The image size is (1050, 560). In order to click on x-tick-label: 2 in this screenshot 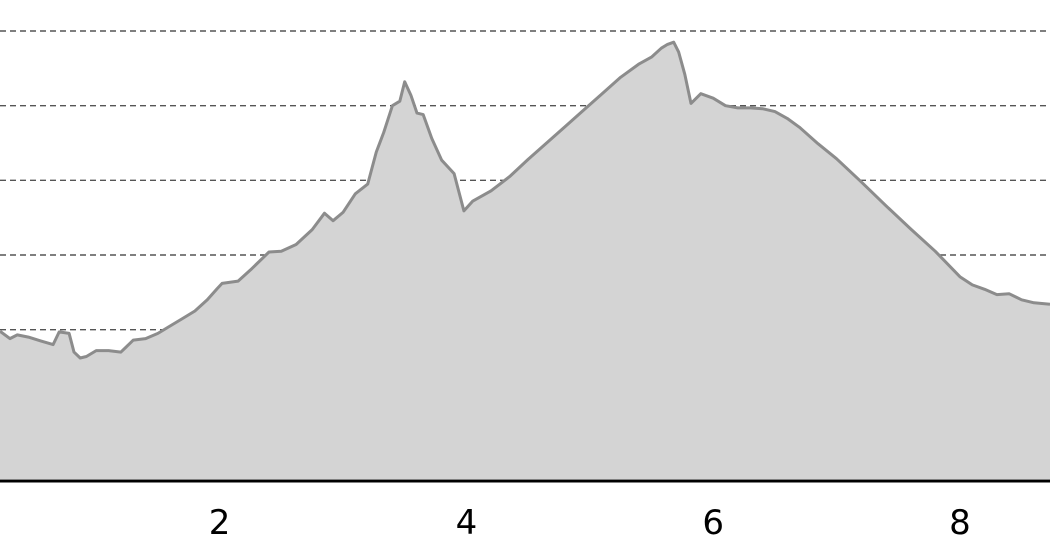, I will do `click(220, 523)`.